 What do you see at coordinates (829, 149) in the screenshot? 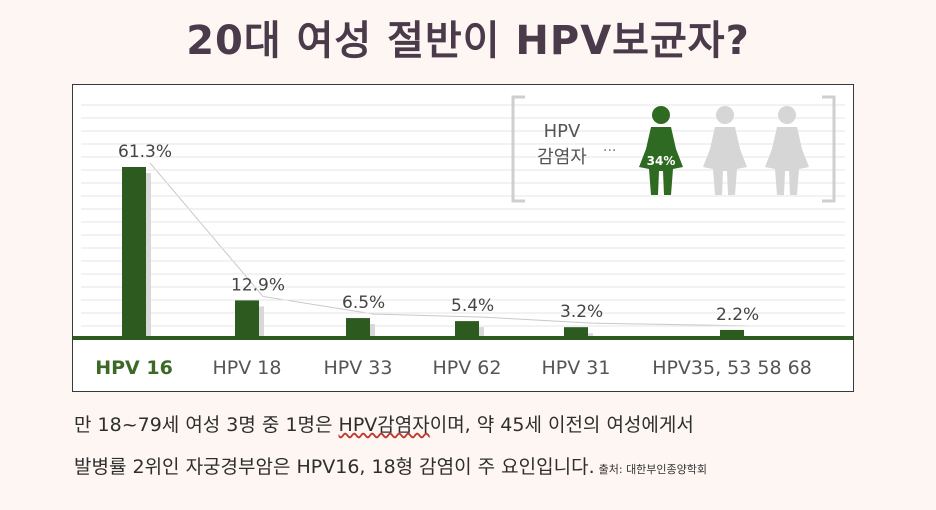
I see `bracket-right` at bounding box center [829, 149].